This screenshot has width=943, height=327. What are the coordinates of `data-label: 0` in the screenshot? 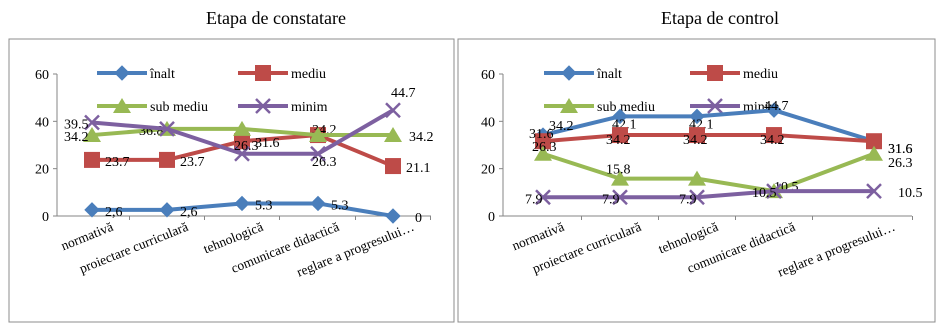 It's located at (418, 218).